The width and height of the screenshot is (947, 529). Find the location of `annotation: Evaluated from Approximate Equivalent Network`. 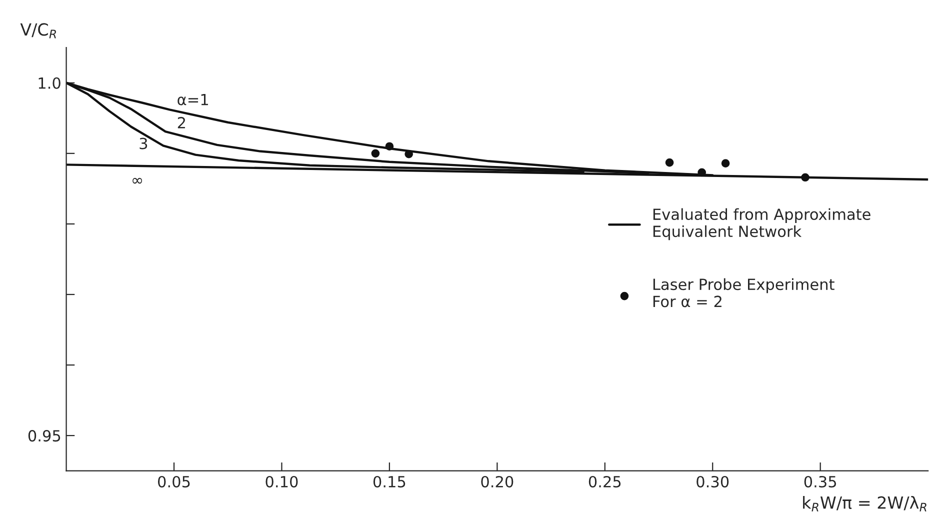

annotation: Evaluated from Approximate Equivalent Network is located at coordinates (761, 224).